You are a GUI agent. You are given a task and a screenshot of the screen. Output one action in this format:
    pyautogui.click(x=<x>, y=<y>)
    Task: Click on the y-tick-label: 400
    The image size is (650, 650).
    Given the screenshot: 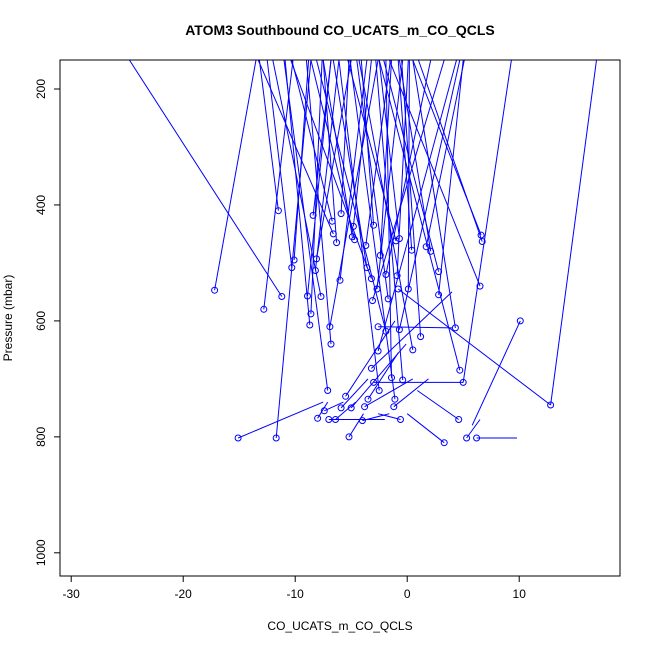 What is the action you would take?
    pyautogui.click(x=41, y=205)
    